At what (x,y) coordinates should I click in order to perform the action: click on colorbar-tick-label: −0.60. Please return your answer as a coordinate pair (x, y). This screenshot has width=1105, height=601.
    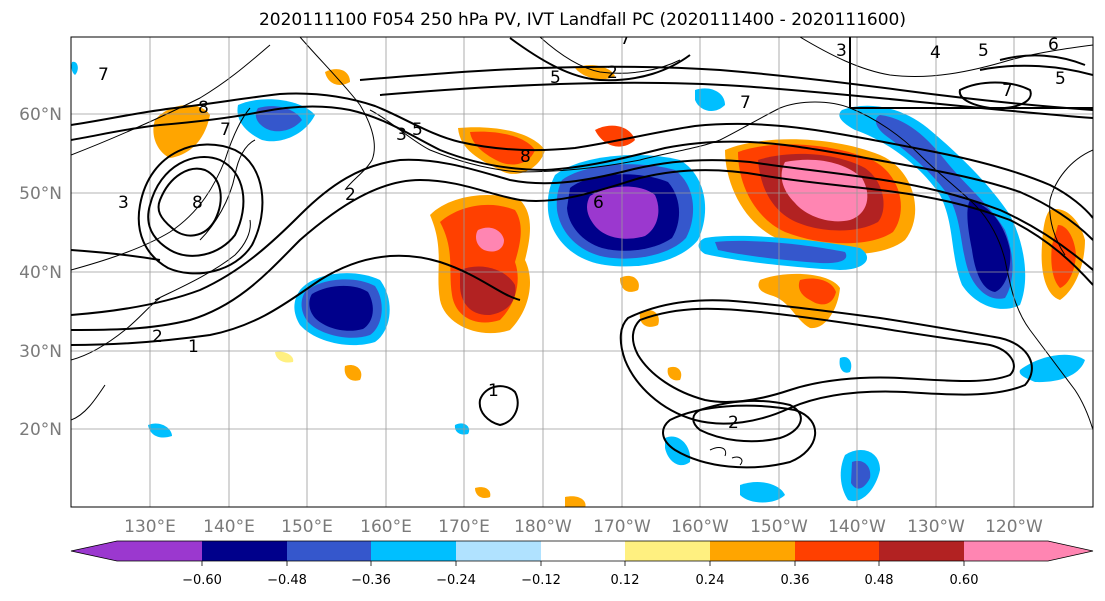
    Looking at the image, I should click on (202, 580).